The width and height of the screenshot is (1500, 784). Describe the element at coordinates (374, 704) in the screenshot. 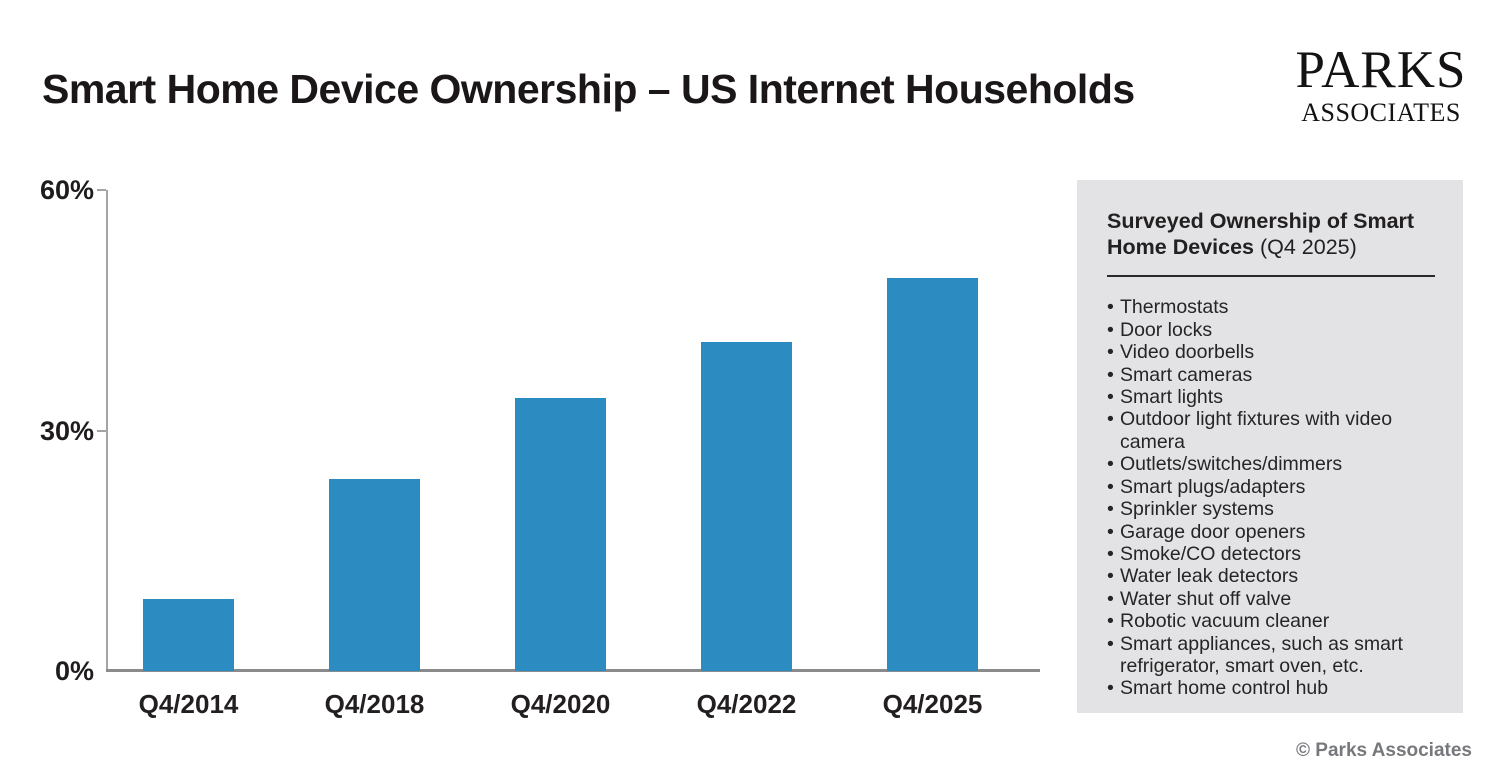

I see `x-axis-label: Q4/2018` at that location.